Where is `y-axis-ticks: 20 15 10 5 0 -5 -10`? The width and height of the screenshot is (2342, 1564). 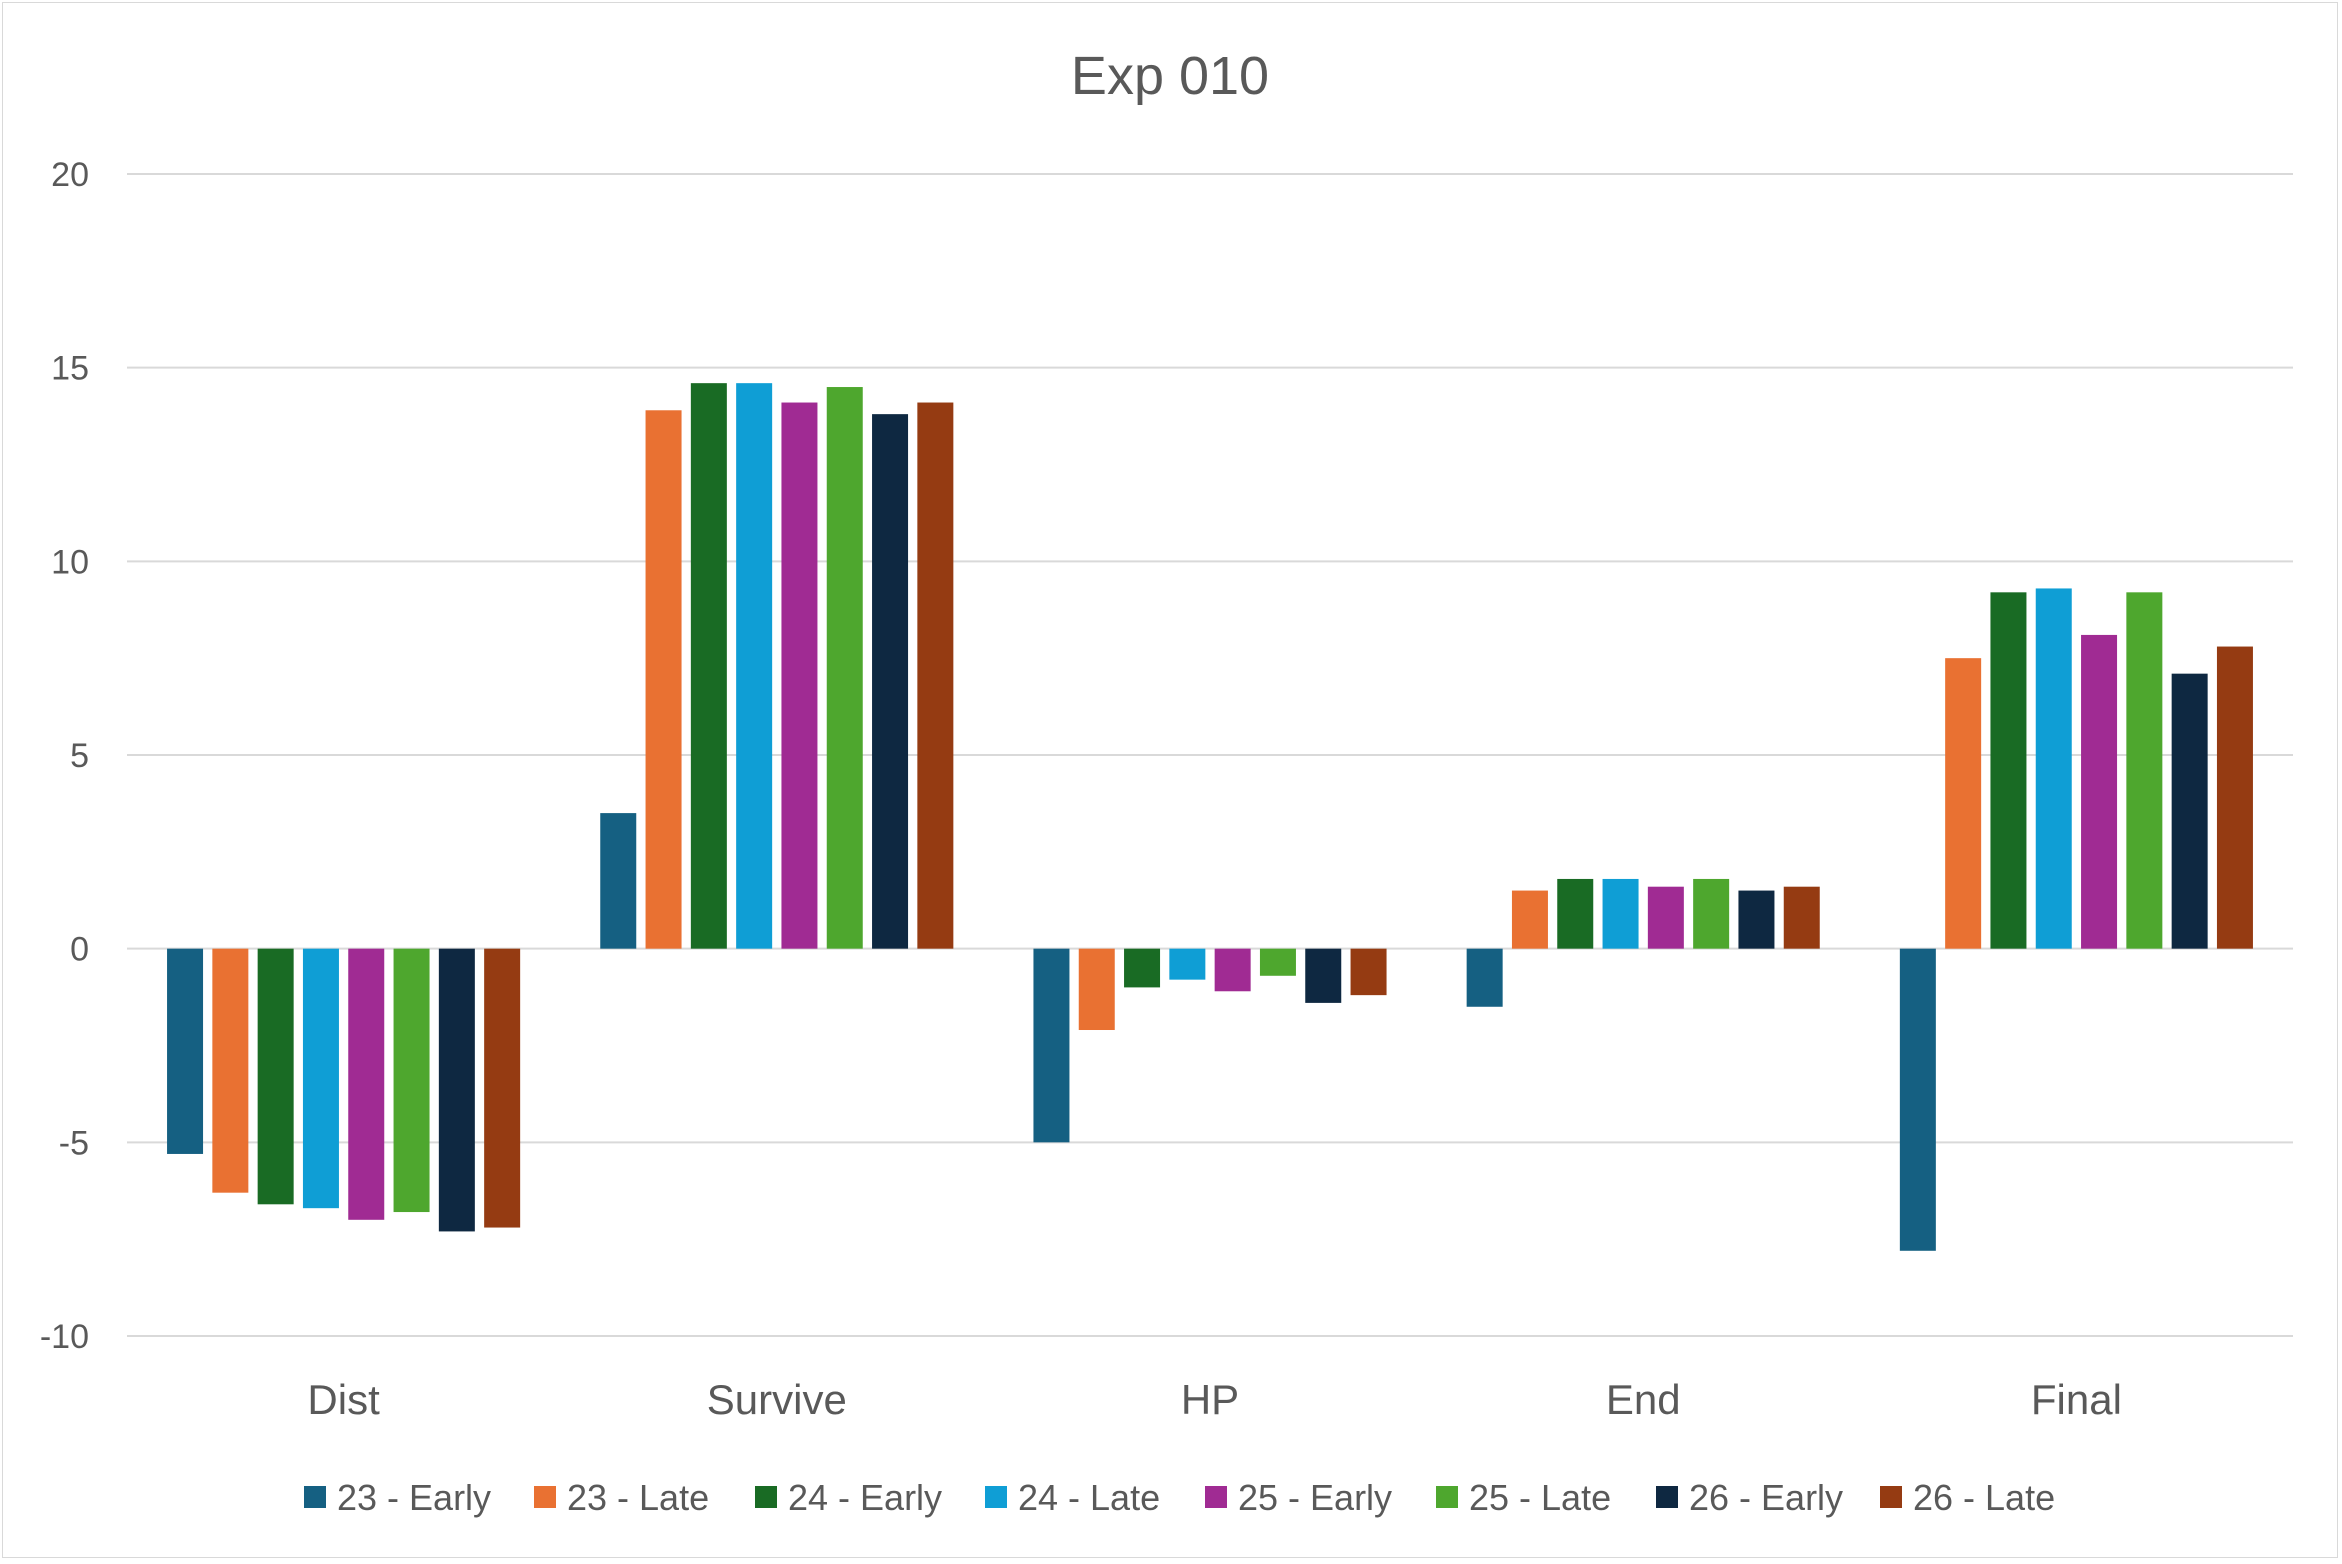 y-axis-ticks: 20 15 10 5 0 -5 -10 is located at coordinates (64, 756).